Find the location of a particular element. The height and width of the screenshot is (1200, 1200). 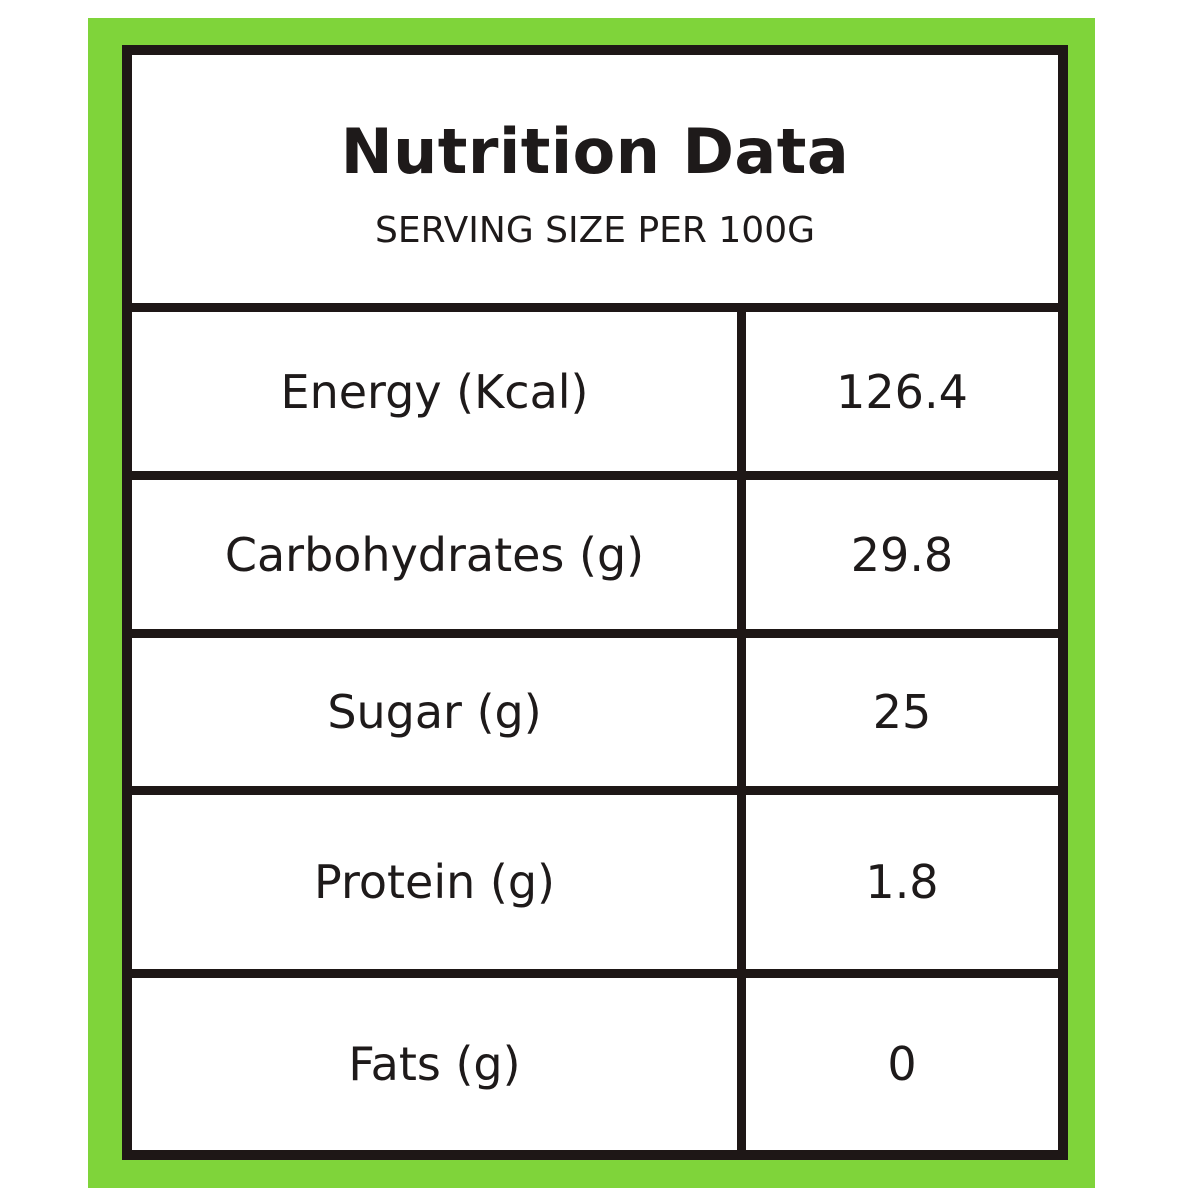

nutrient-value: 0 is located at coordinates (902, 1064).